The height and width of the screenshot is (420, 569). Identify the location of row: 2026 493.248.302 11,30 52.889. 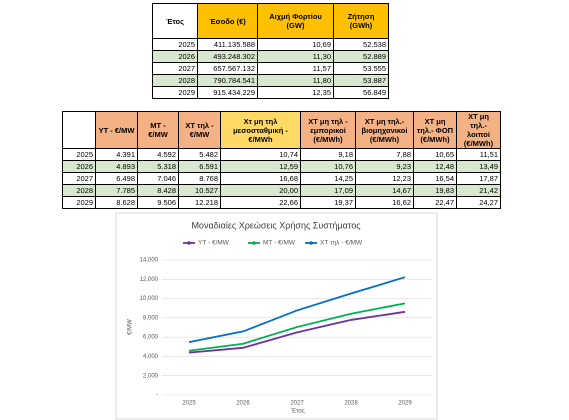
(270, 56).